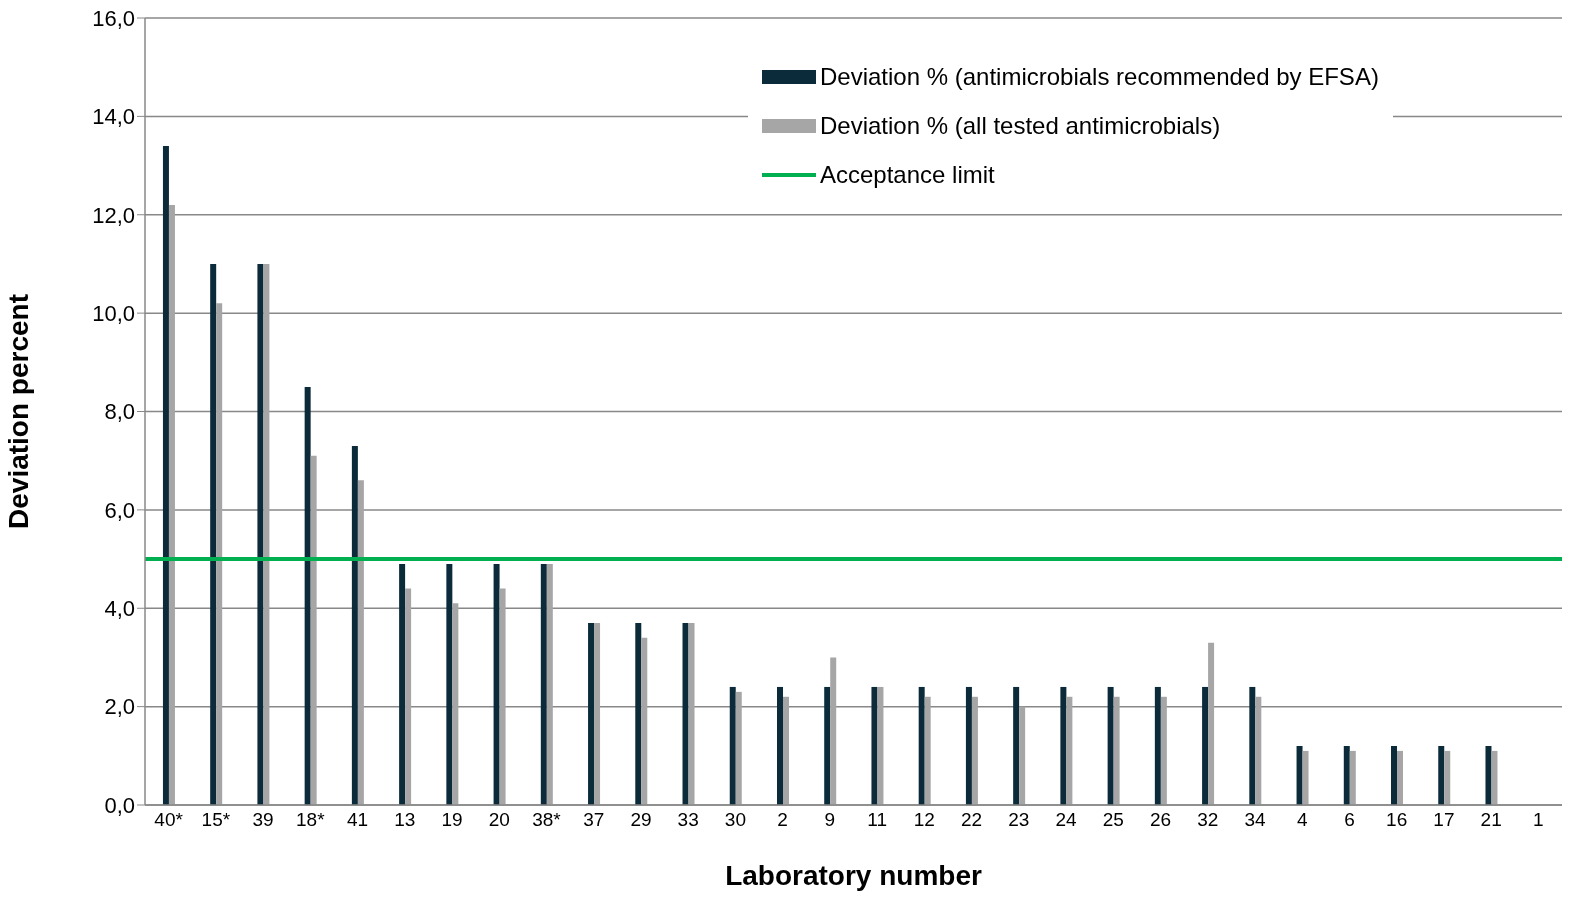  Describe the element at coordinates (1099, 76) in the screenshot. I see `legend-label: Deviation % (antimicrobials recommended by EFSA)` at that location.